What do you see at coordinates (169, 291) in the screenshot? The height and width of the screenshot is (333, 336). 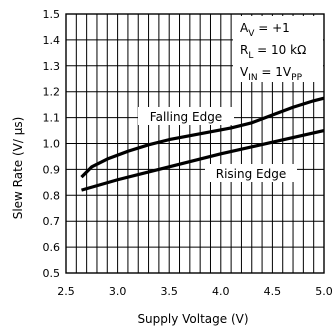 I see `x-tick-label: 3.5` at bounding box center [169, 291].